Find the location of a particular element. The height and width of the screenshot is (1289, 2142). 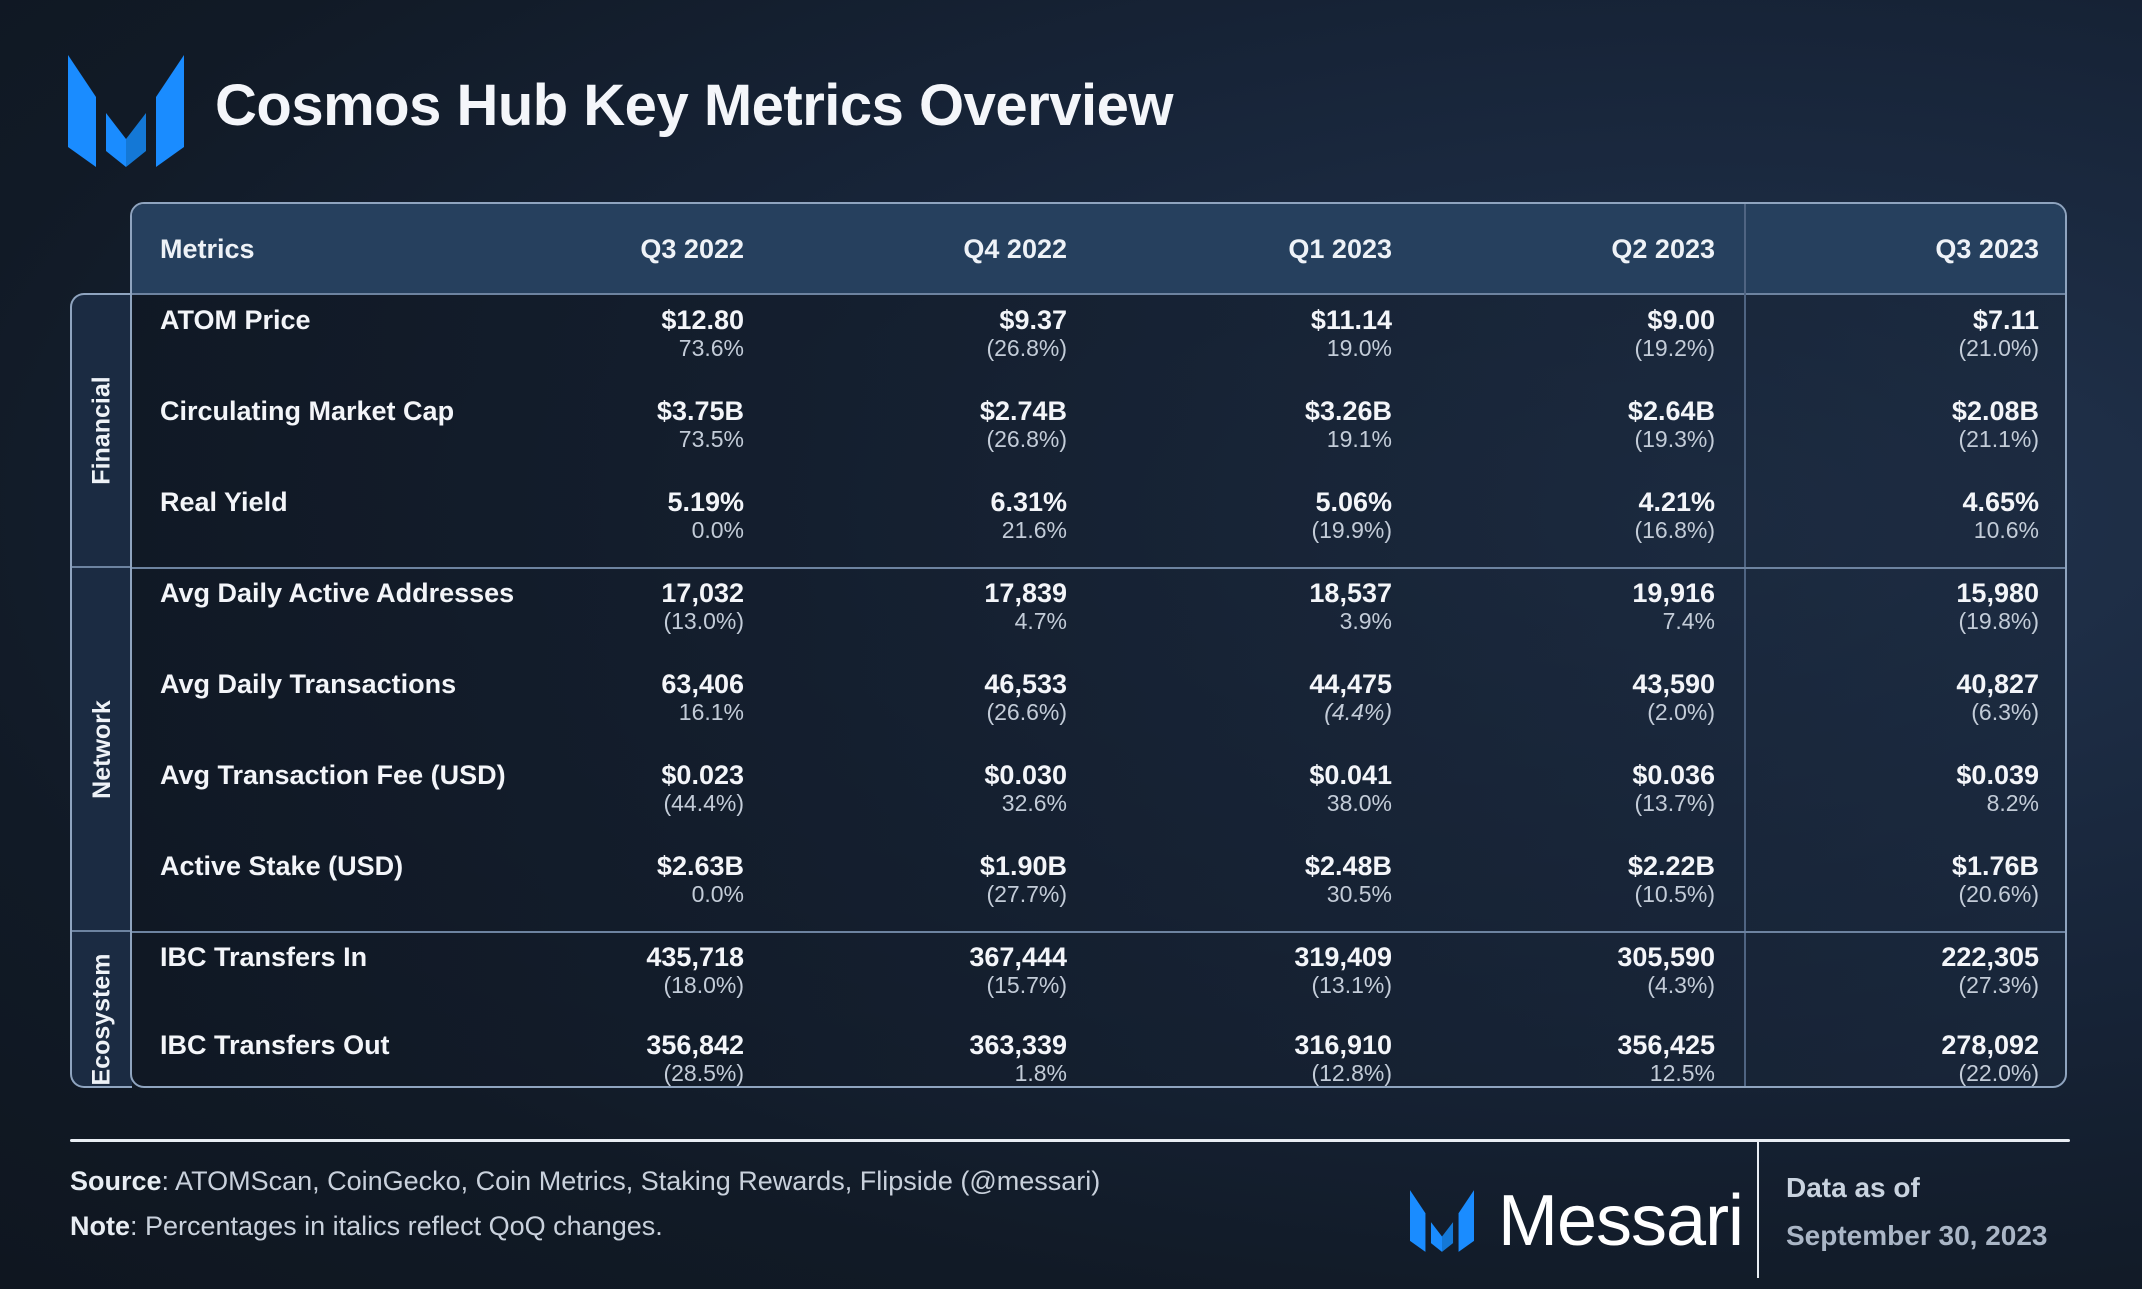

metric-value: 435,718 is located at coordinates (695, 957).